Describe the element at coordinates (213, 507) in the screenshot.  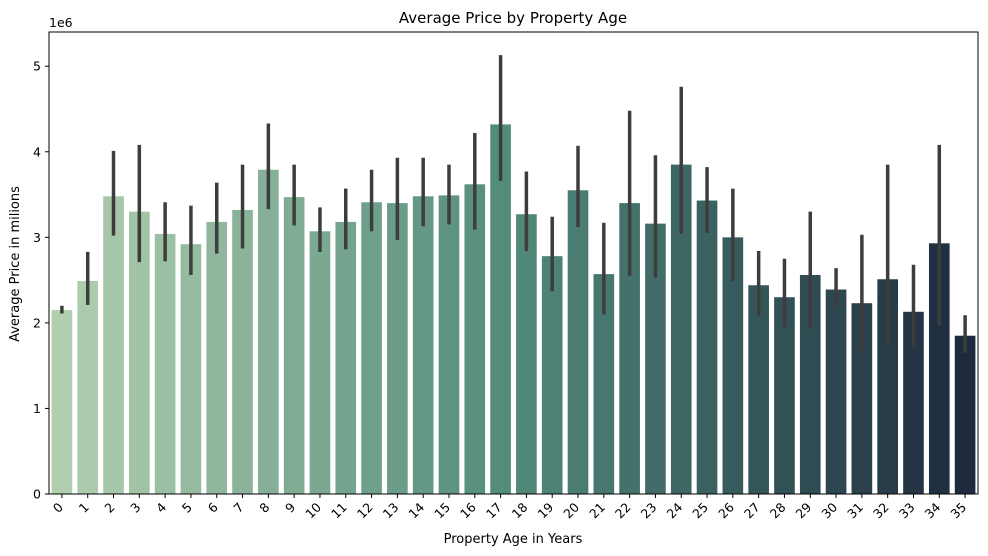
I see `x-tick-label-6: 6` at that location.